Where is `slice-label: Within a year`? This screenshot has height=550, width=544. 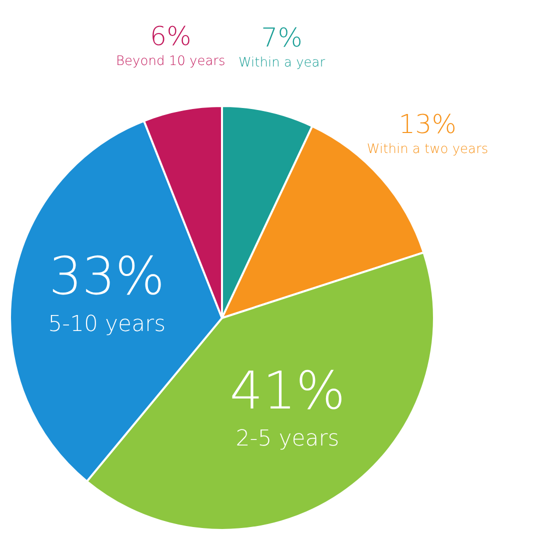
slice-label: Within a year is located at coordinates (282, 63).